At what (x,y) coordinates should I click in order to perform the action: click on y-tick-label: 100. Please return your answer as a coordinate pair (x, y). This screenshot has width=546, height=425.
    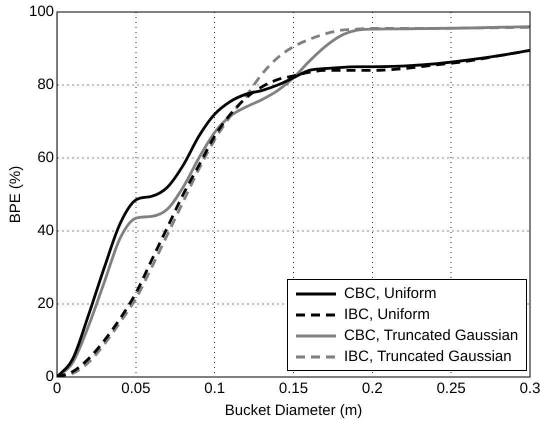
    Looking at the image, I should click on (41, 11).